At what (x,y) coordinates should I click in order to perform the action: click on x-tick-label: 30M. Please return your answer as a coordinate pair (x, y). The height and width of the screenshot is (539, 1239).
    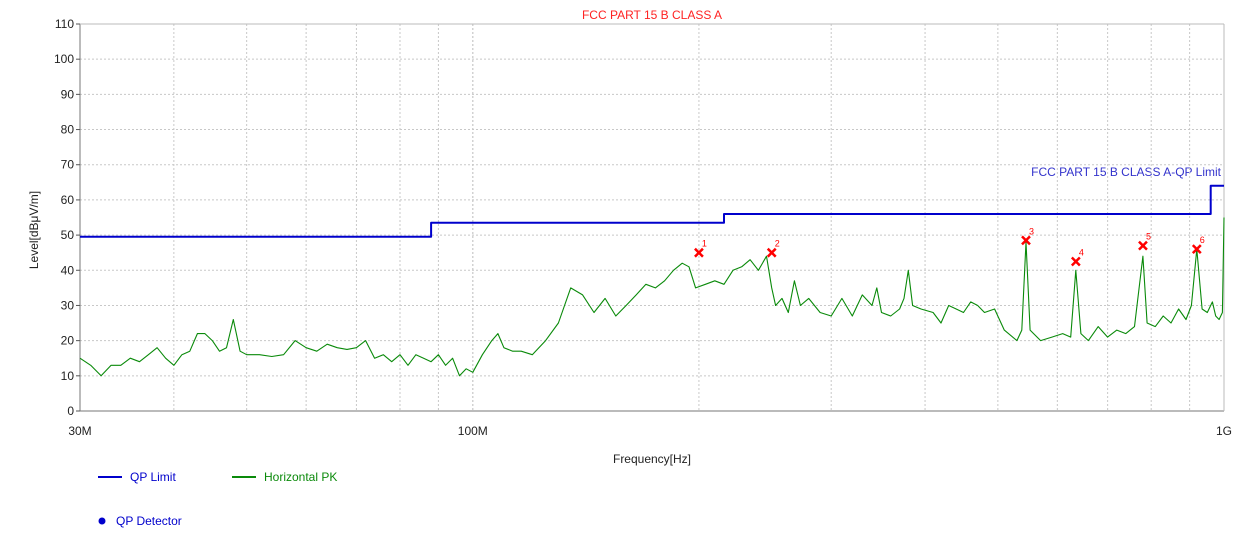
    Looking at the image, I should click on (79, 431).